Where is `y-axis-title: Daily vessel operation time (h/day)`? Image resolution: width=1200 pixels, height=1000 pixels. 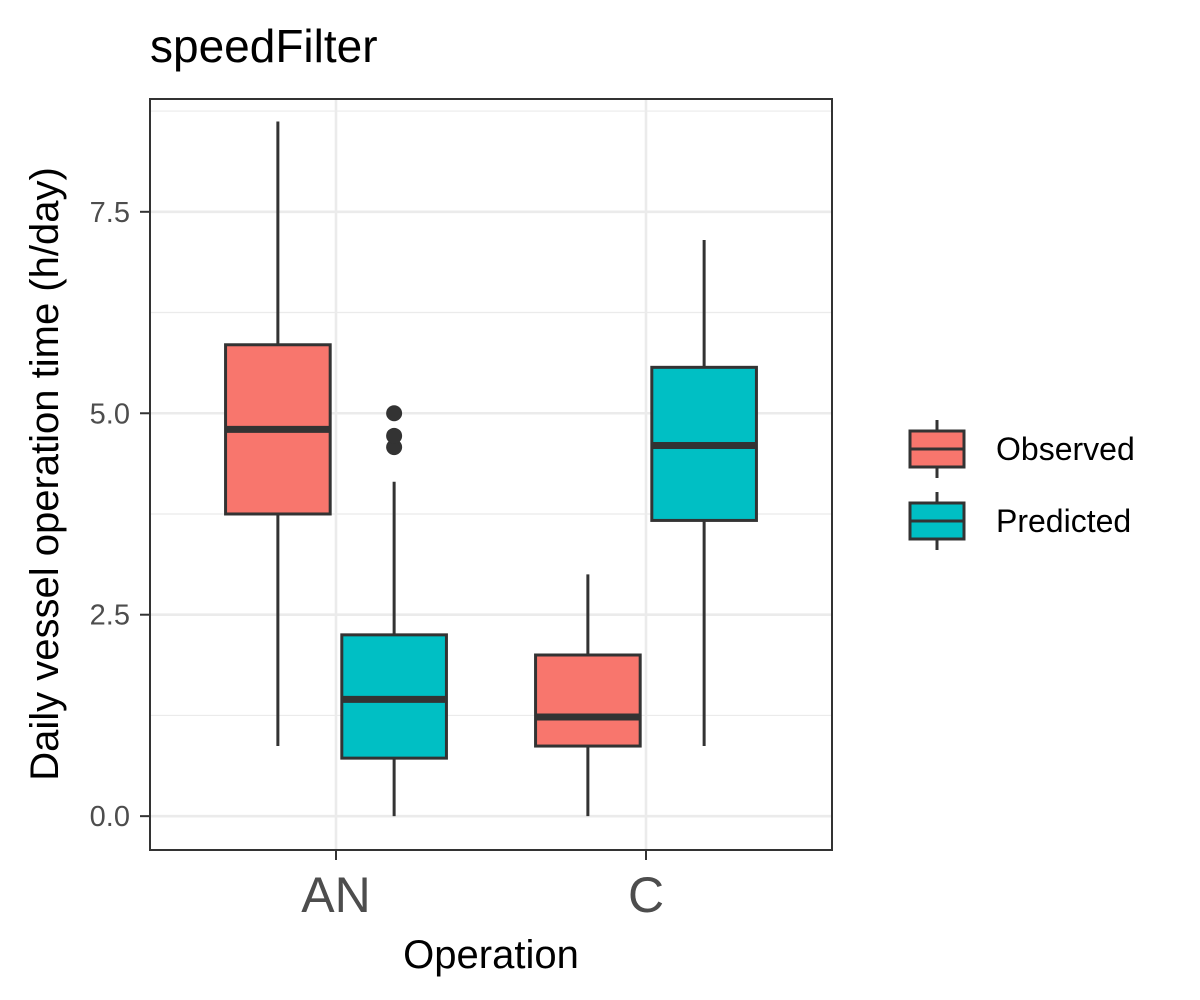
y-axis-title: Daily vessel operation time (h/day) is located at coordinates (45, 474).